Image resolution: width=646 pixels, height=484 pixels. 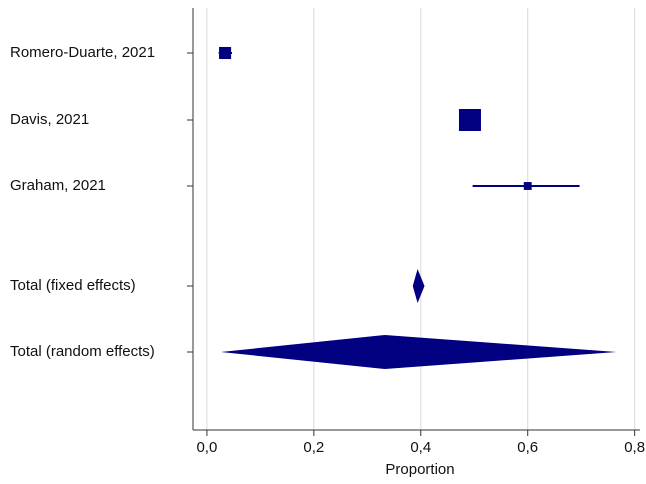 I want to click on study-label: Davis, 2021, so click(x=49, y=119).